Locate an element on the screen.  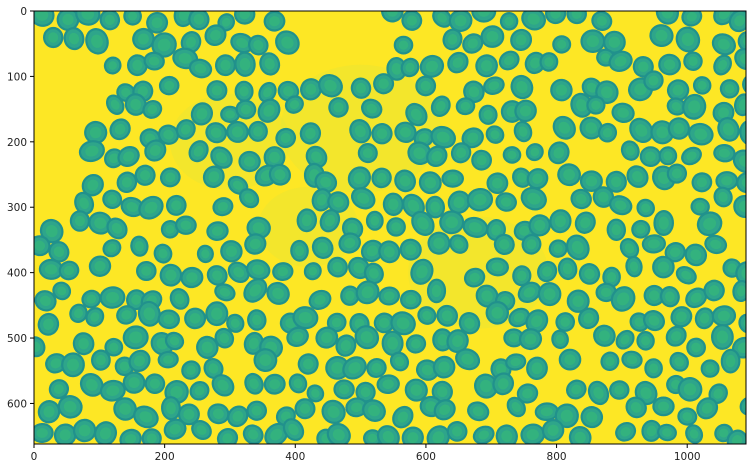
x-tick-label: 600 is located at coordinates (426, 457).